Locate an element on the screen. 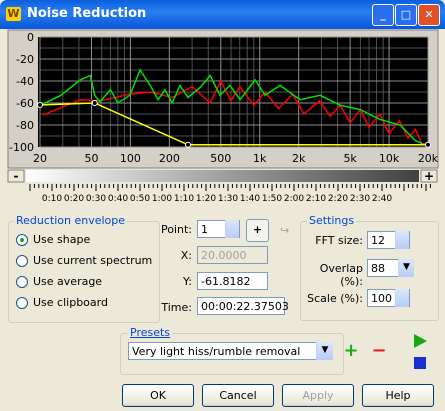 Image resolution: width=445 pixels, height=411 pixels. y-tick-label: 0 is located at coordinates (30, 37).